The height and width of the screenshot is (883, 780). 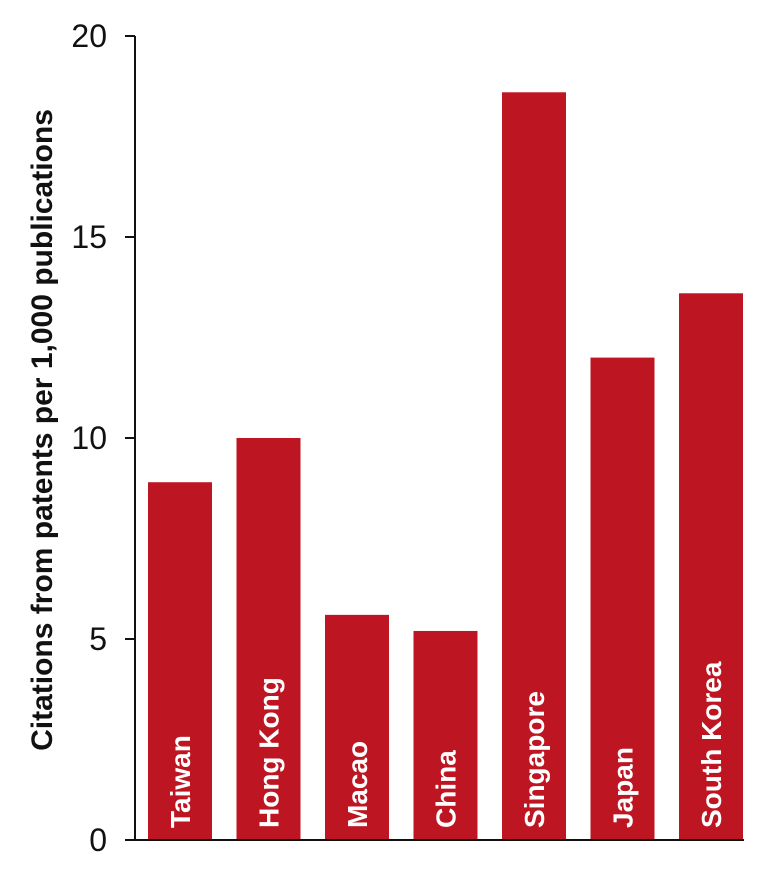 I want to click on bar-label-china: China, so click(x=446, y=789).